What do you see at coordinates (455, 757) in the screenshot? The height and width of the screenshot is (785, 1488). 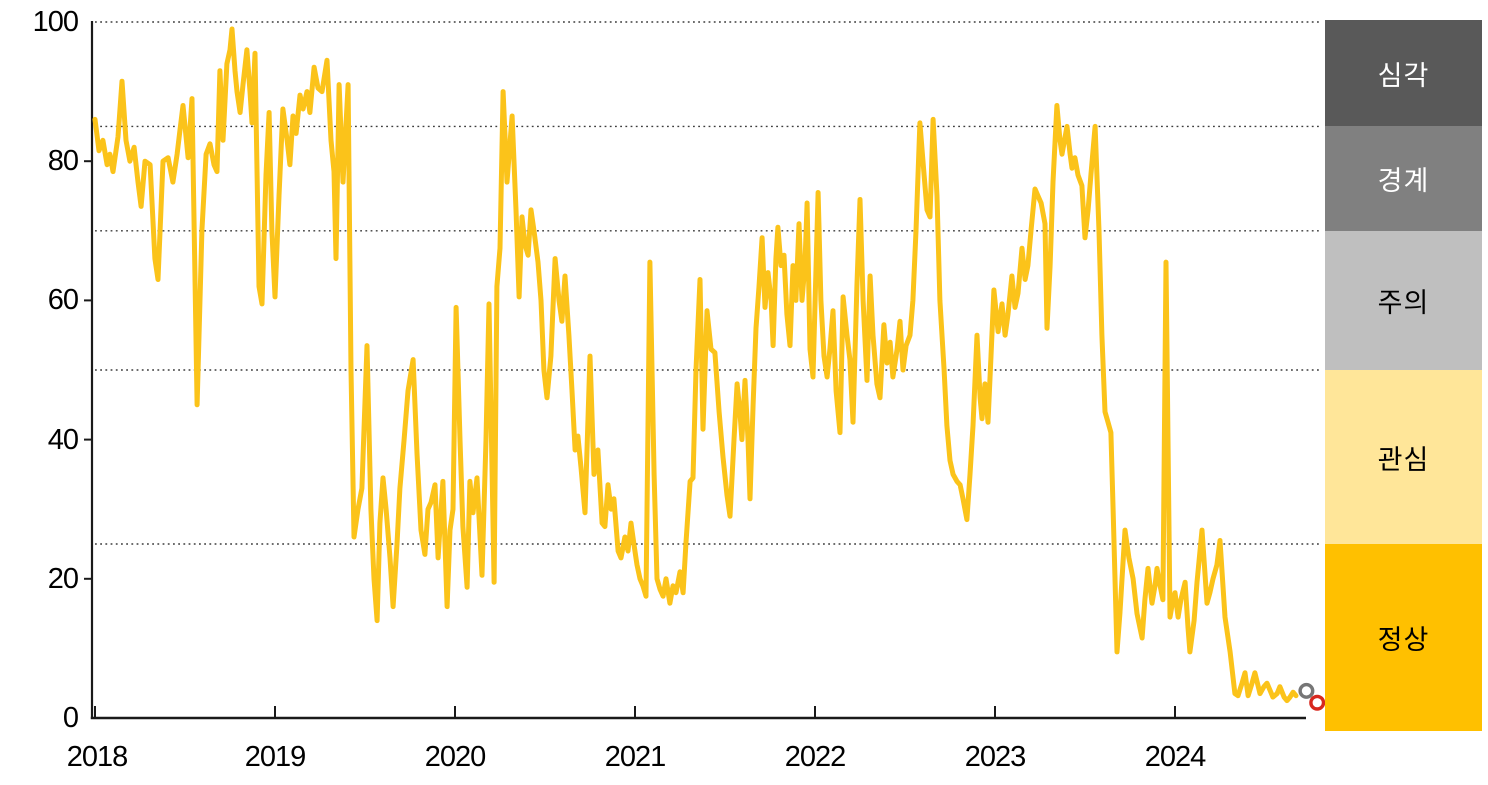 I see `x-axis-label: 2020` at bounding box center [455, 757].